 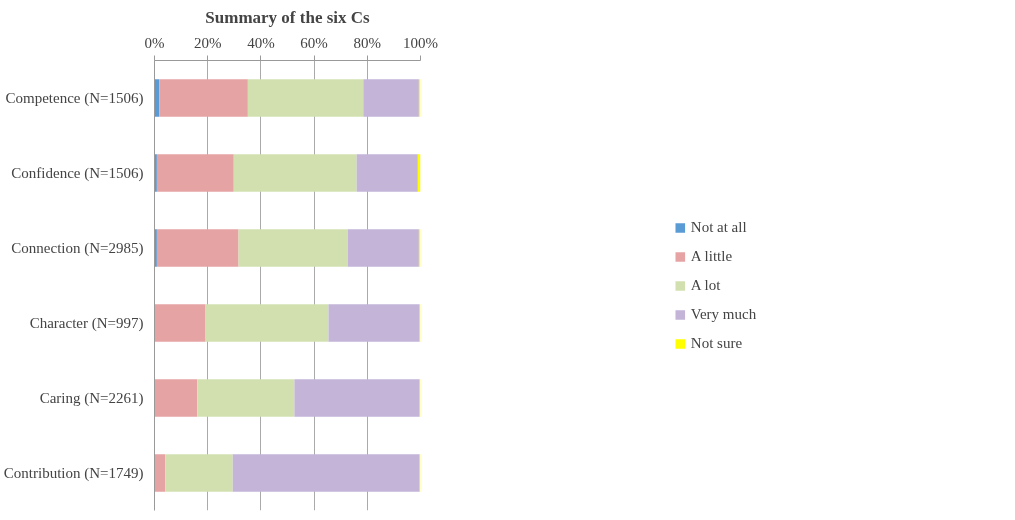 What do you see at coordinates (207, 42) in the screenshot?
I see `x-tick-label: 20%` at bounding box center [207, 42].